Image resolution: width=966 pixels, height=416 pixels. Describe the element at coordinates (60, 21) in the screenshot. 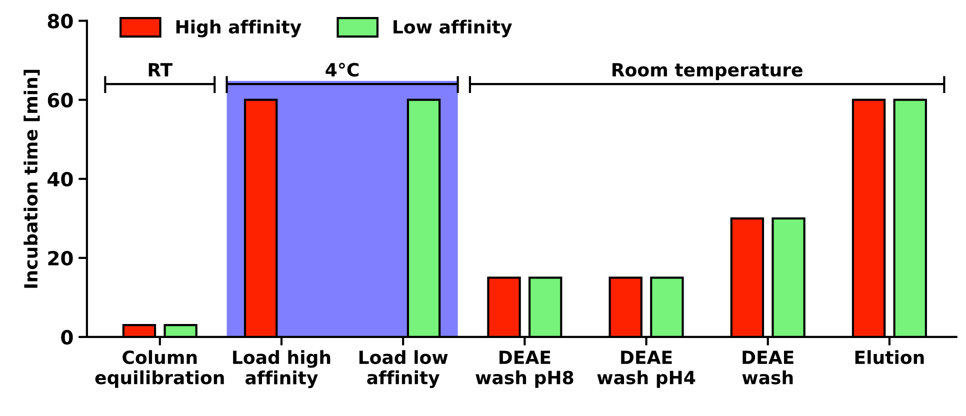

I see `y-tick-label: 80` at that location.